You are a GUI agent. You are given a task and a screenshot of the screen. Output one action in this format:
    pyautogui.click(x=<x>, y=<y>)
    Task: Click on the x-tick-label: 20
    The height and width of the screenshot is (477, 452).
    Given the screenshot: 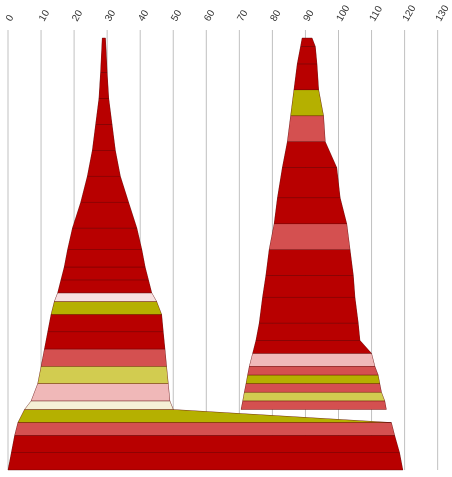 What is the action you would take?
    pyautogui.click(x=77, y=16)
    